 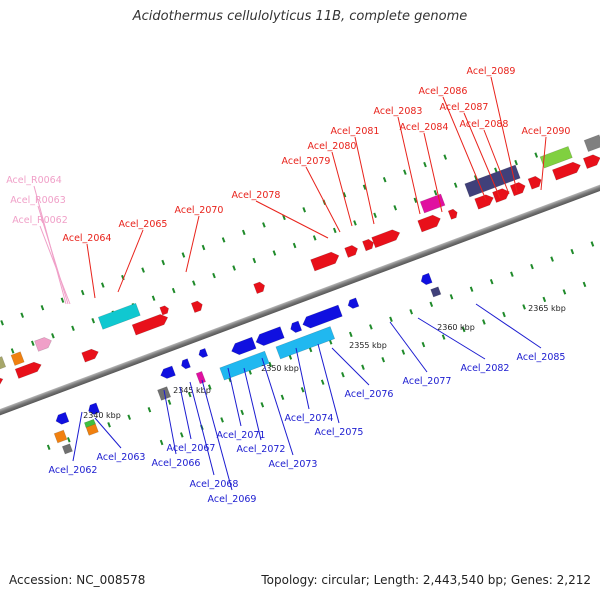 What do you see at coordinates (546, 131) in the screenshot?
I see `gene-label: Acel_2090` at bounding box center [546, 131].